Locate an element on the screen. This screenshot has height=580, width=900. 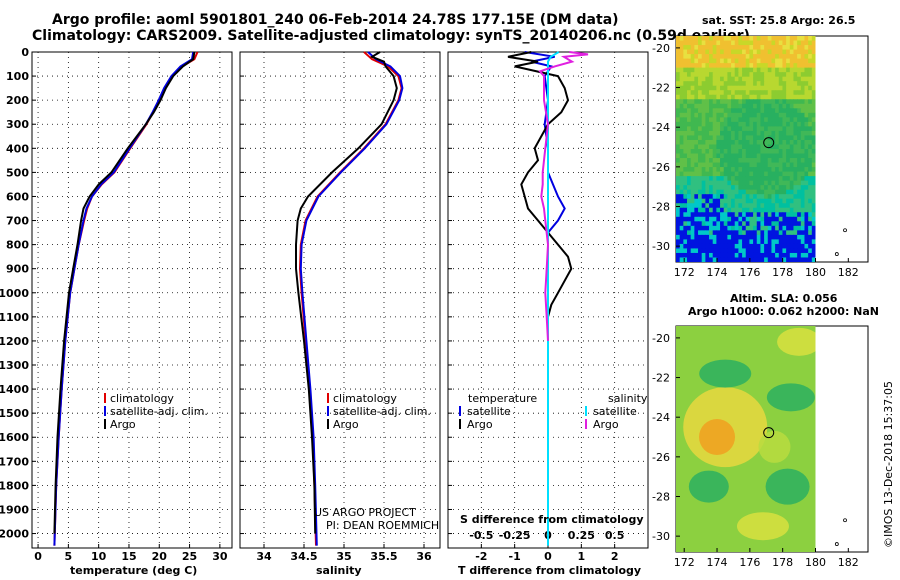
map-y-tick-label: -22 is located at coordinates (661, 88).